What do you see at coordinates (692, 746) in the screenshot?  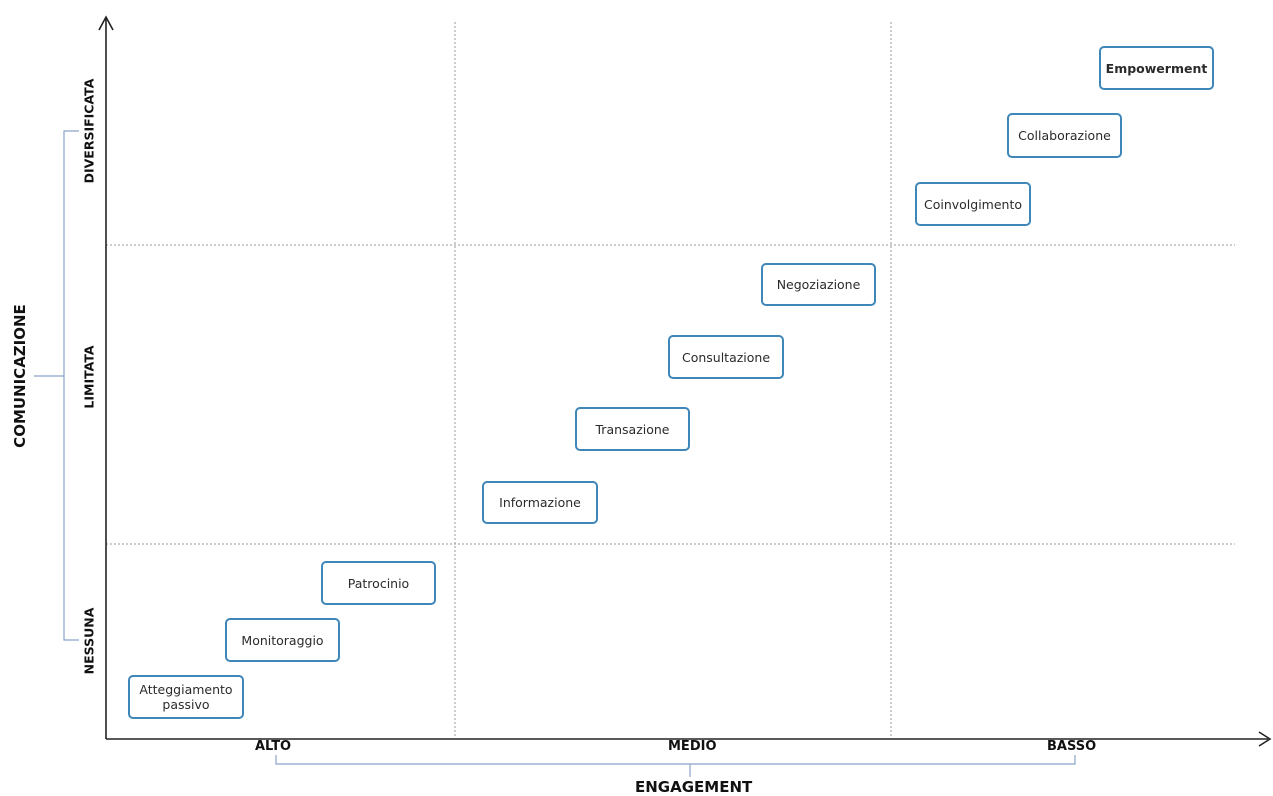 I see `x-level-medio: MEDIO` at bounding box center [692, 746].